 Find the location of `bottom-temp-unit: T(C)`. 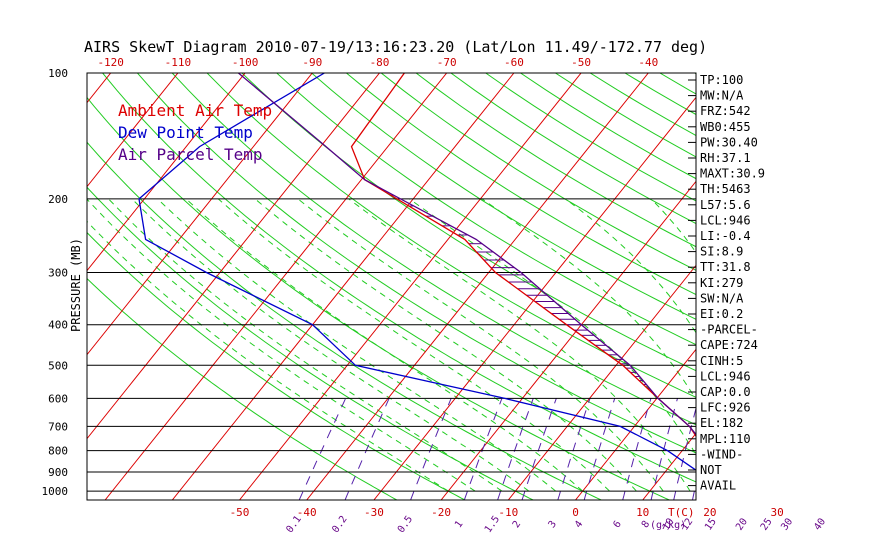

bottom-temp-unit: T(C) is located at coordinates (681, 512).